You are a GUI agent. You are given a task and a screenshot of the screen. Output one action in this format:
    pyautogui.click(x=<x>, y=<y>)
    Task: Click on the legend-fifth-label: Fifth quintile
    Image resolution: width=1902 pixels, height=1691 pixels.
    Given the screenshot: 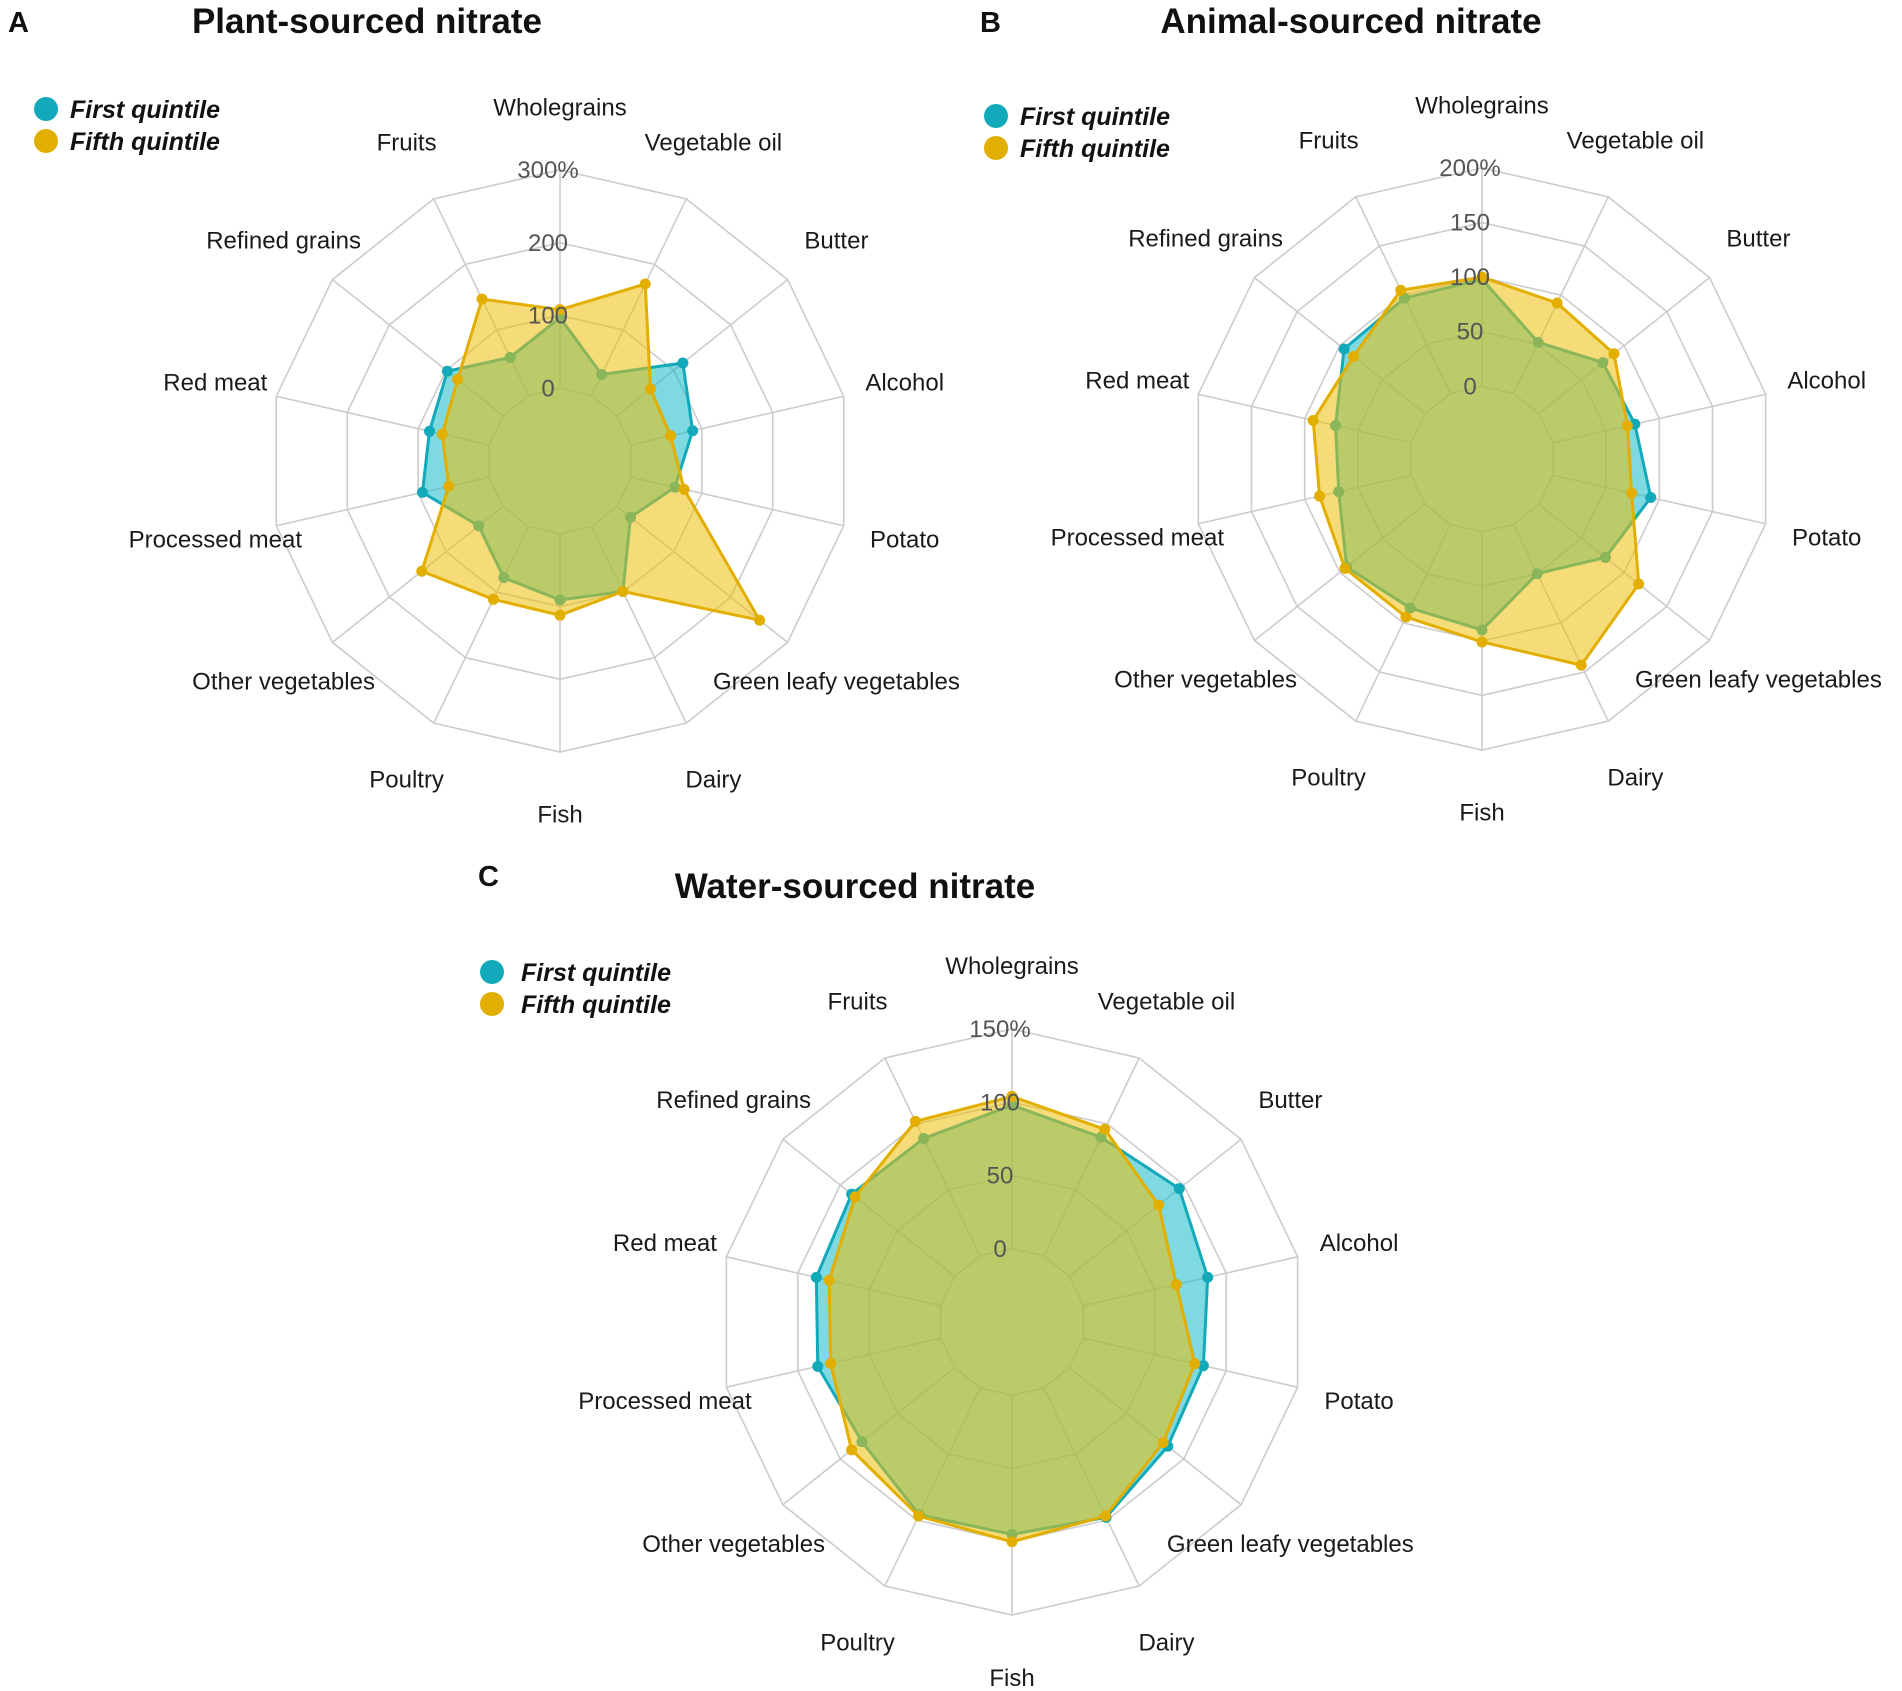 What is the action you would take?
    pyautogui.click(x=1095, y=149)
    